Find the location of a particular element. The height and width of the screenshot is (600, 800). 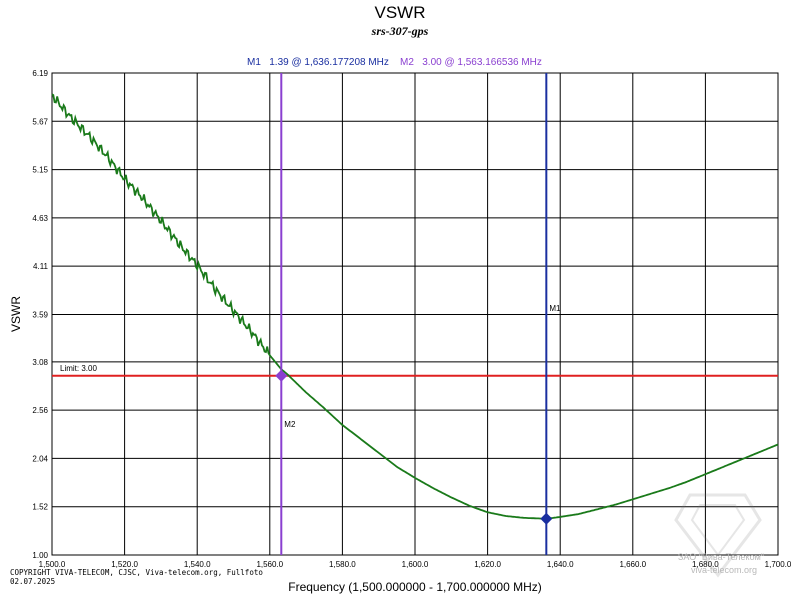

x-tick-label: 1,700.0 is located at coordinates (778, 564).